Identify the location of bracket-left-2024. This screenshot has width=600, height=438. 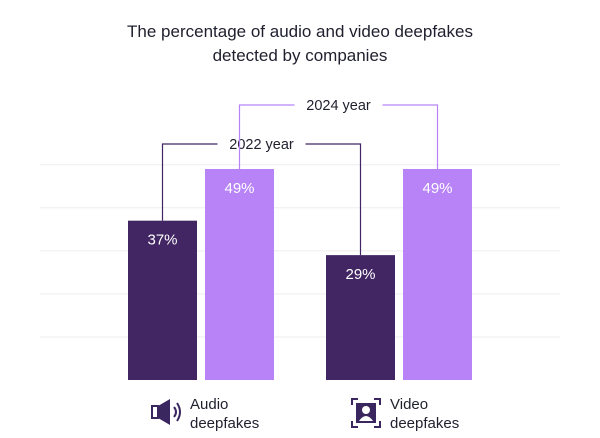
(266, 136).